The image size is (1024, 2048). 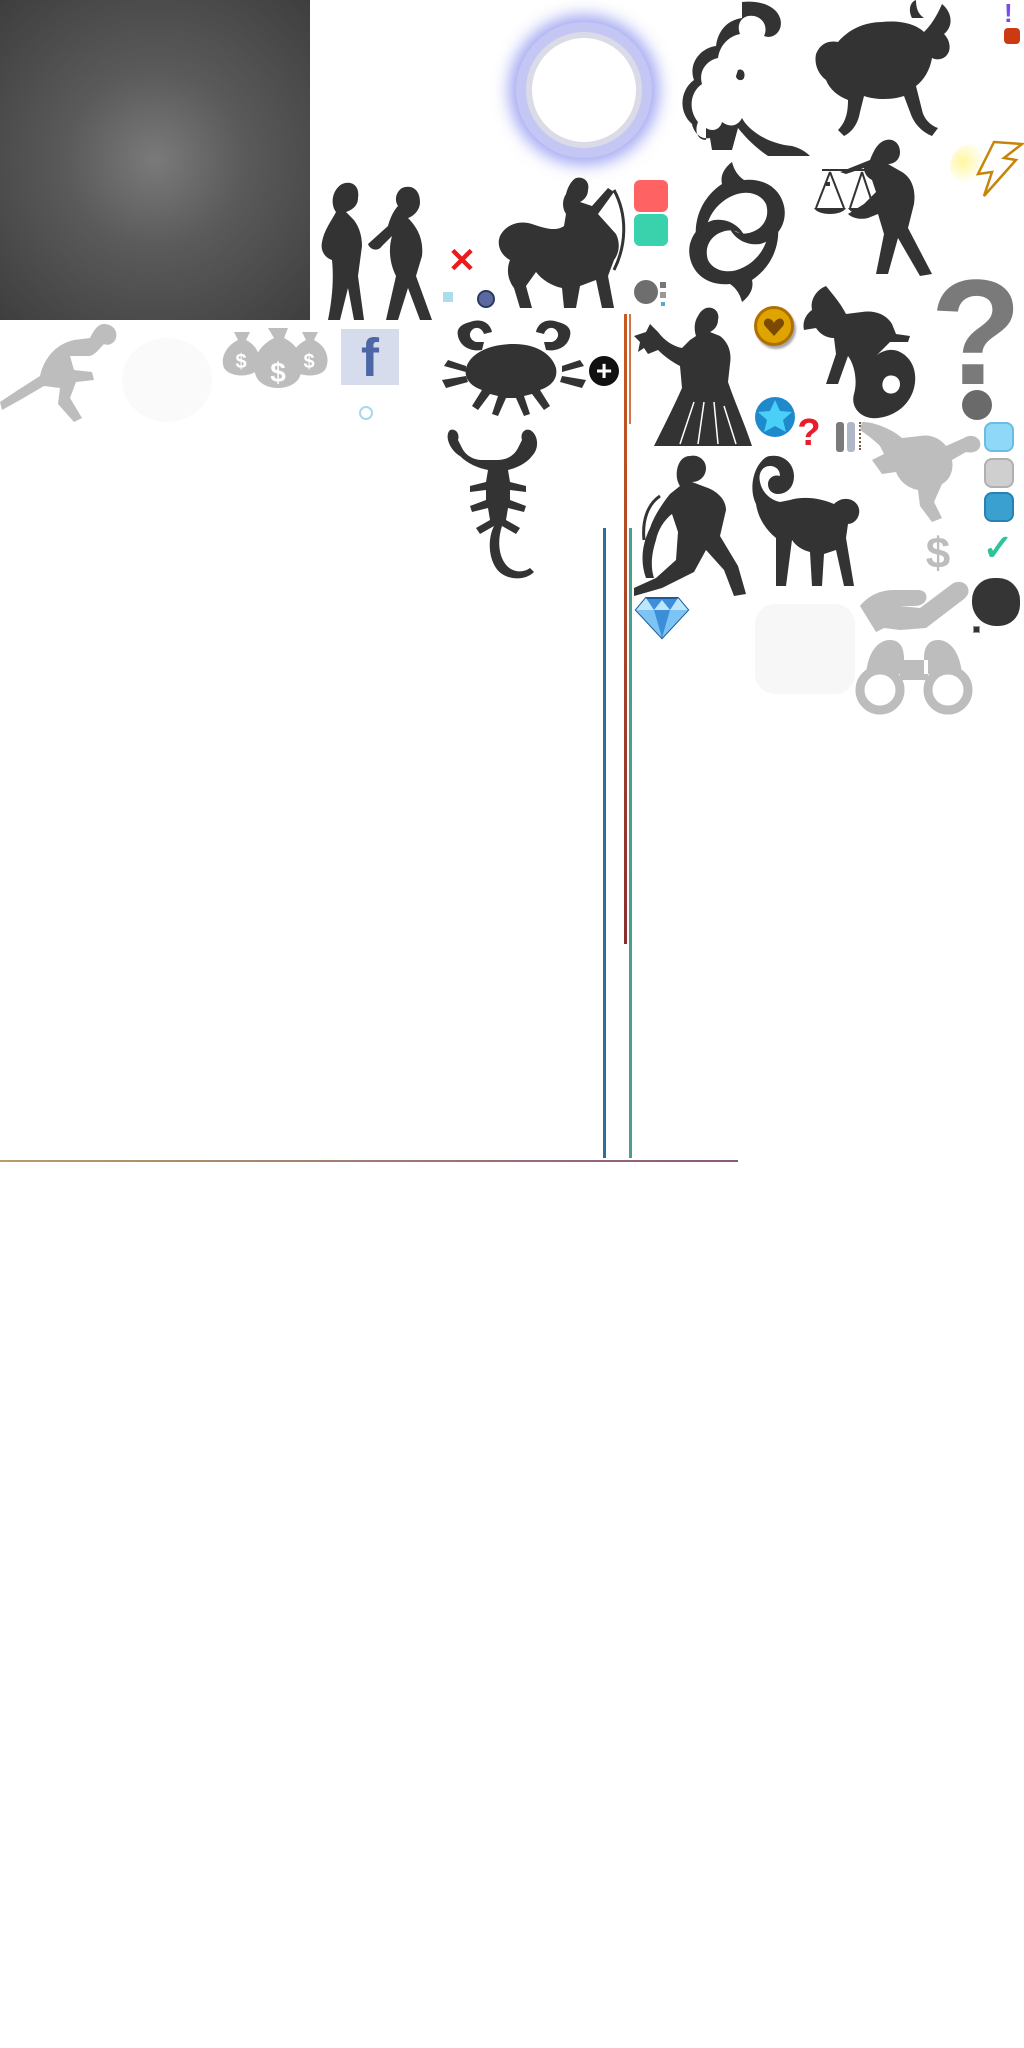 What do you see at coordinates (690, 525) in the screenshot?
I see `aquarius-icon` at bounding box center [690, 525].